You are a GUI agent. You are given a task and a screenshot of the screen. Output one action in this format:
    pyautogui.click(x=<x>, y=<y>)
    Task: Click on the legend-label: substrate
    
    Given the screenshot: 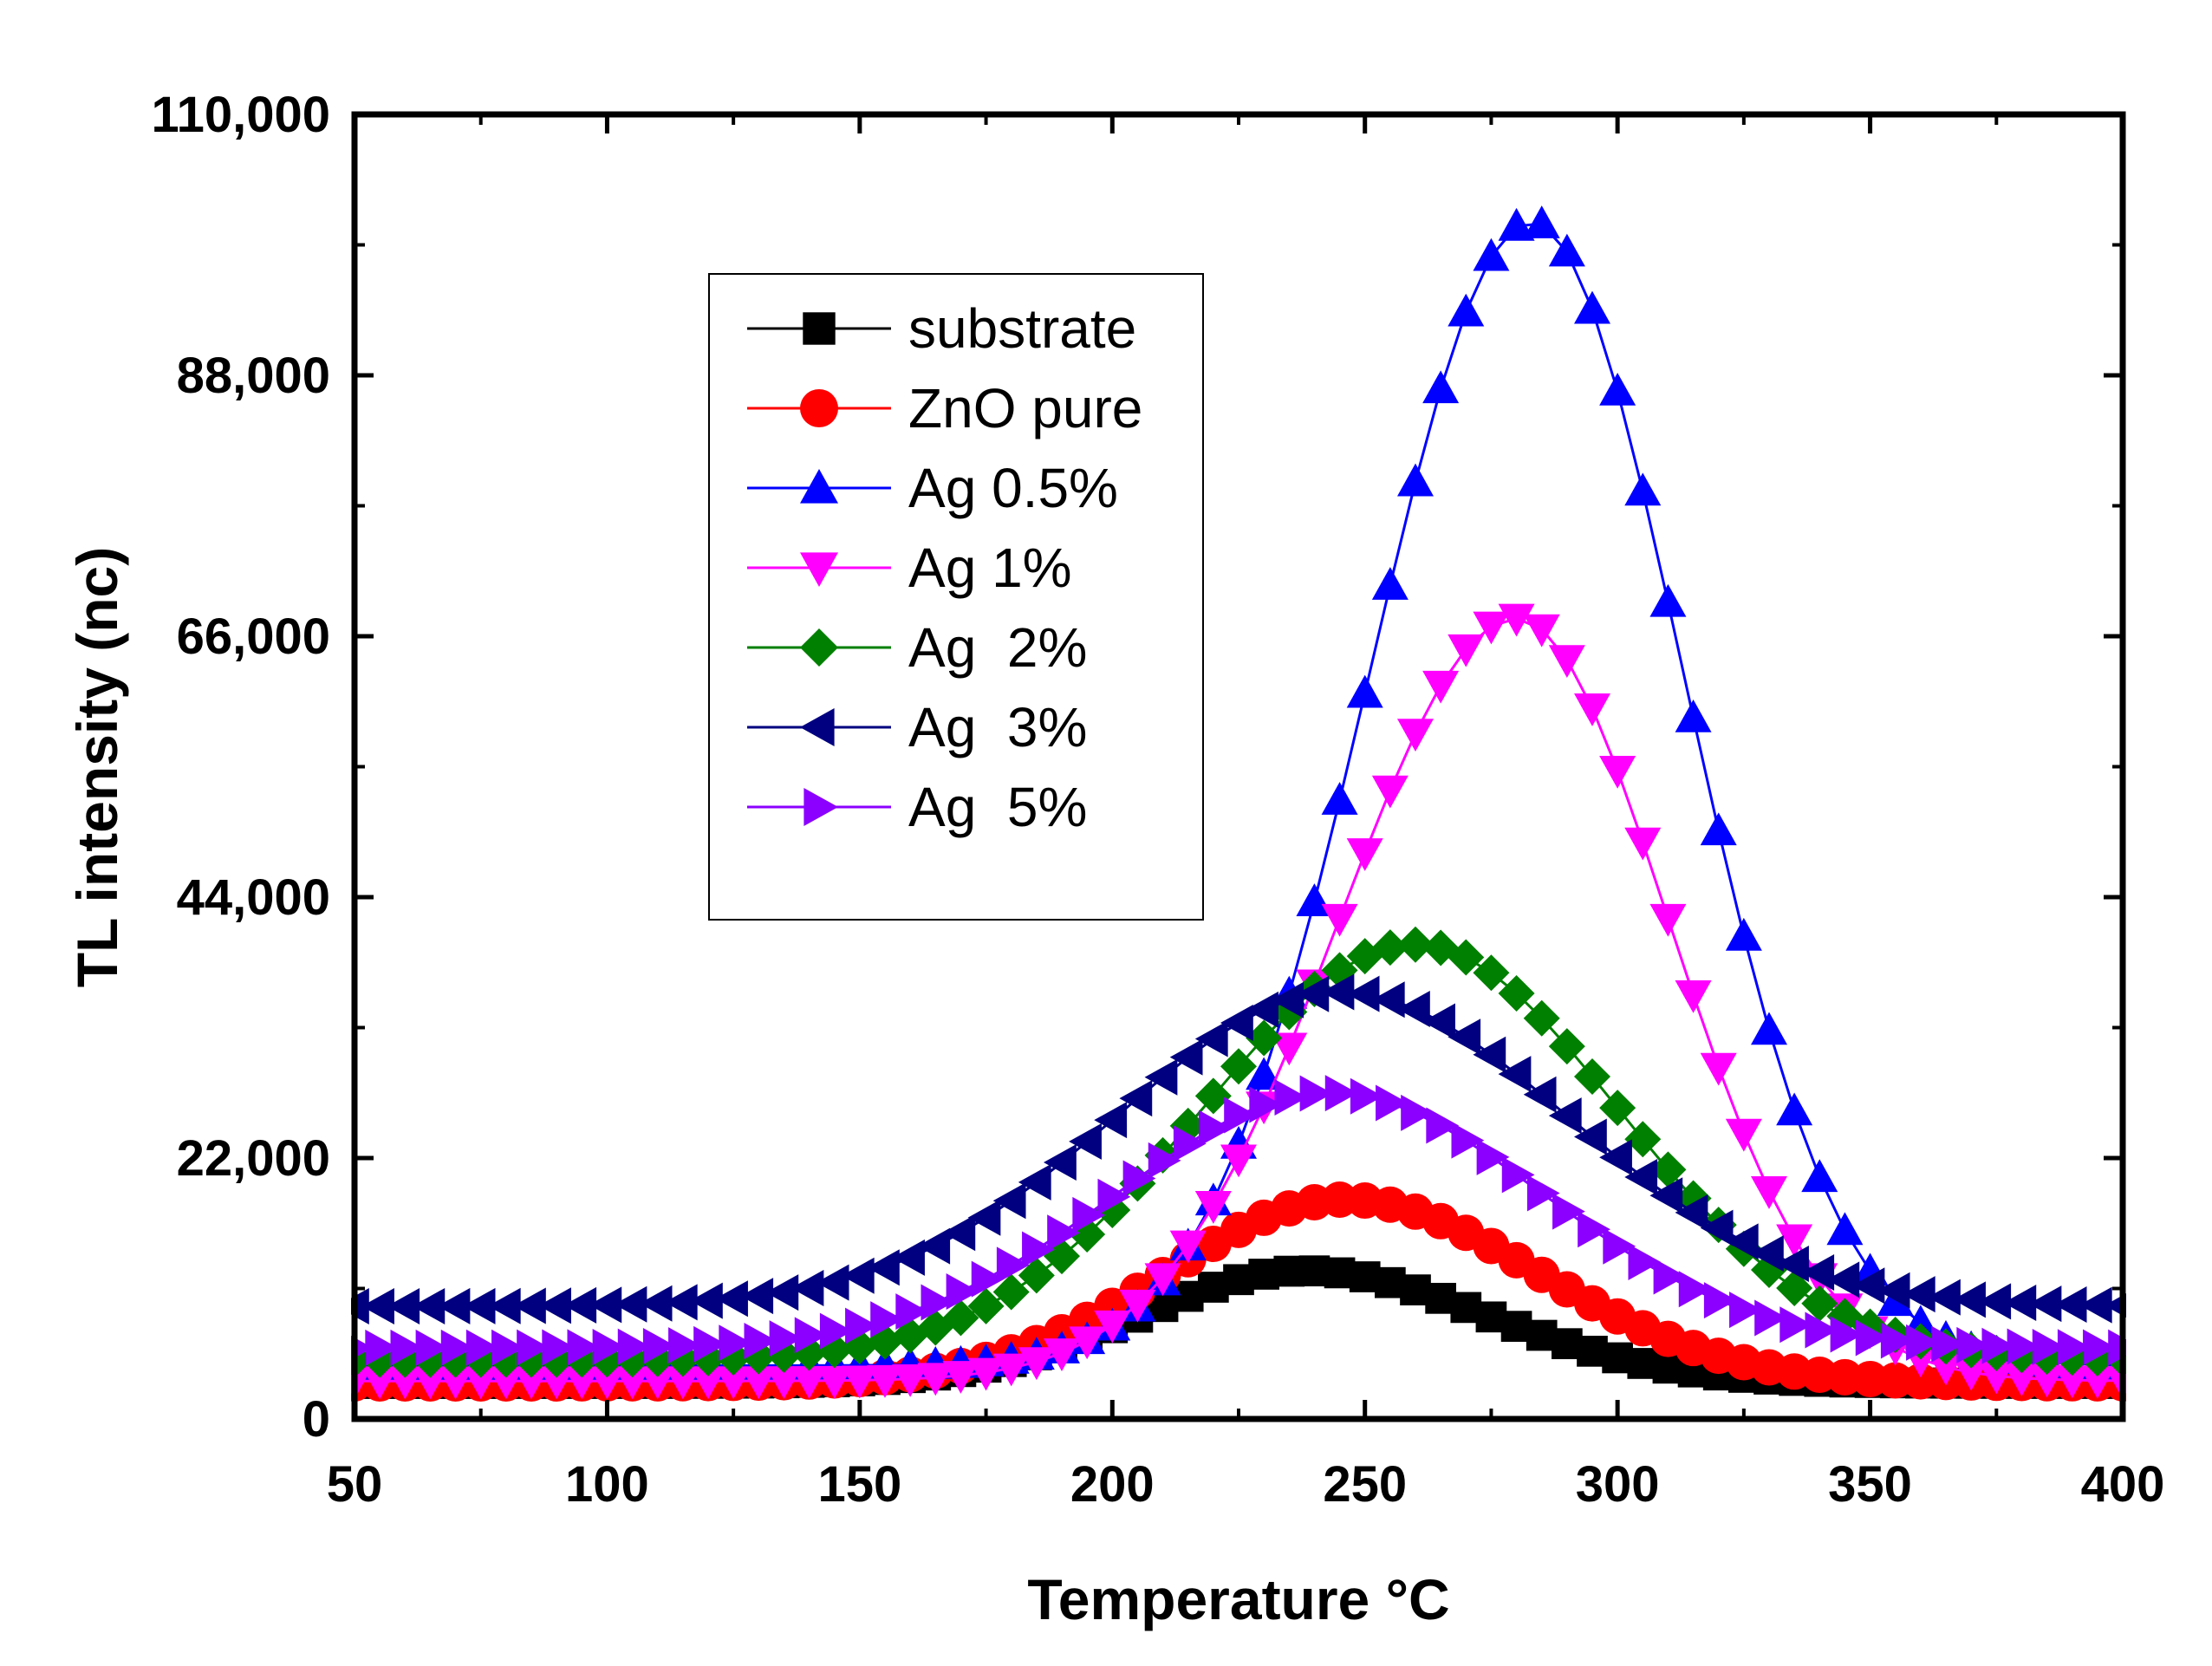 What is the action you would take?
    pyautogui.click(x=1022, y=328)
    